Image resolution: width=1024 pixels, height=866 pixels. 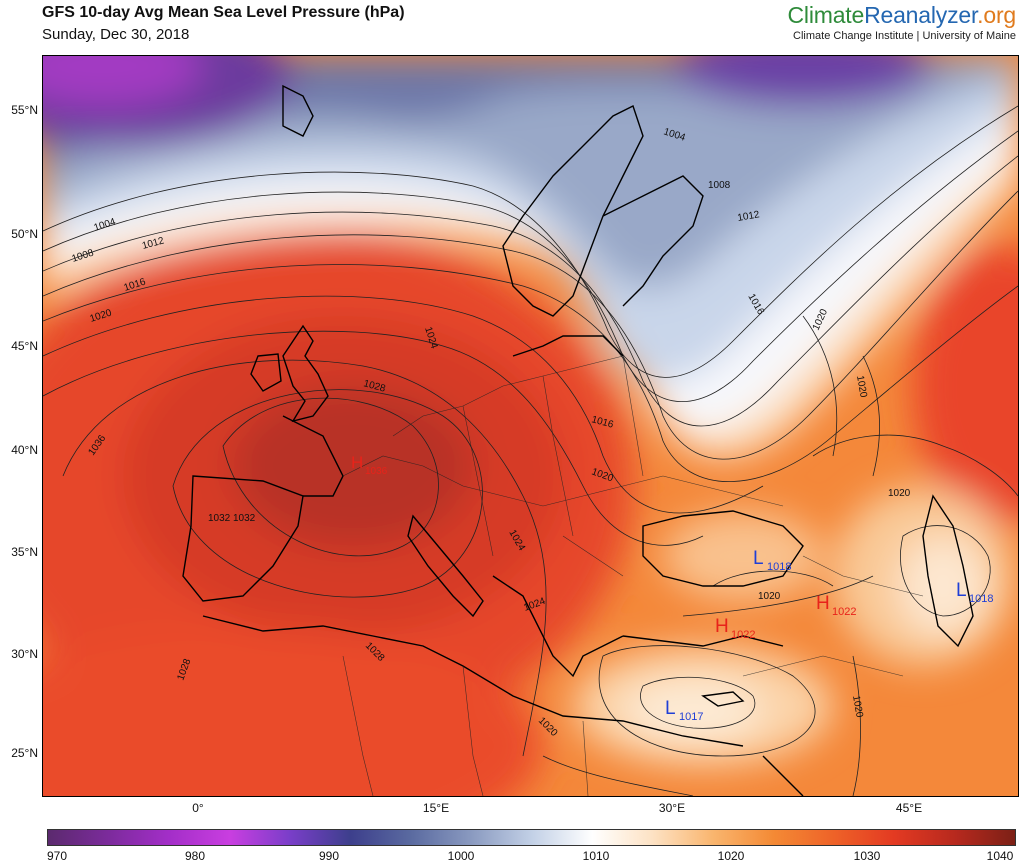 I want to click on high-center-value: 1036, so click(x=376, y=471).